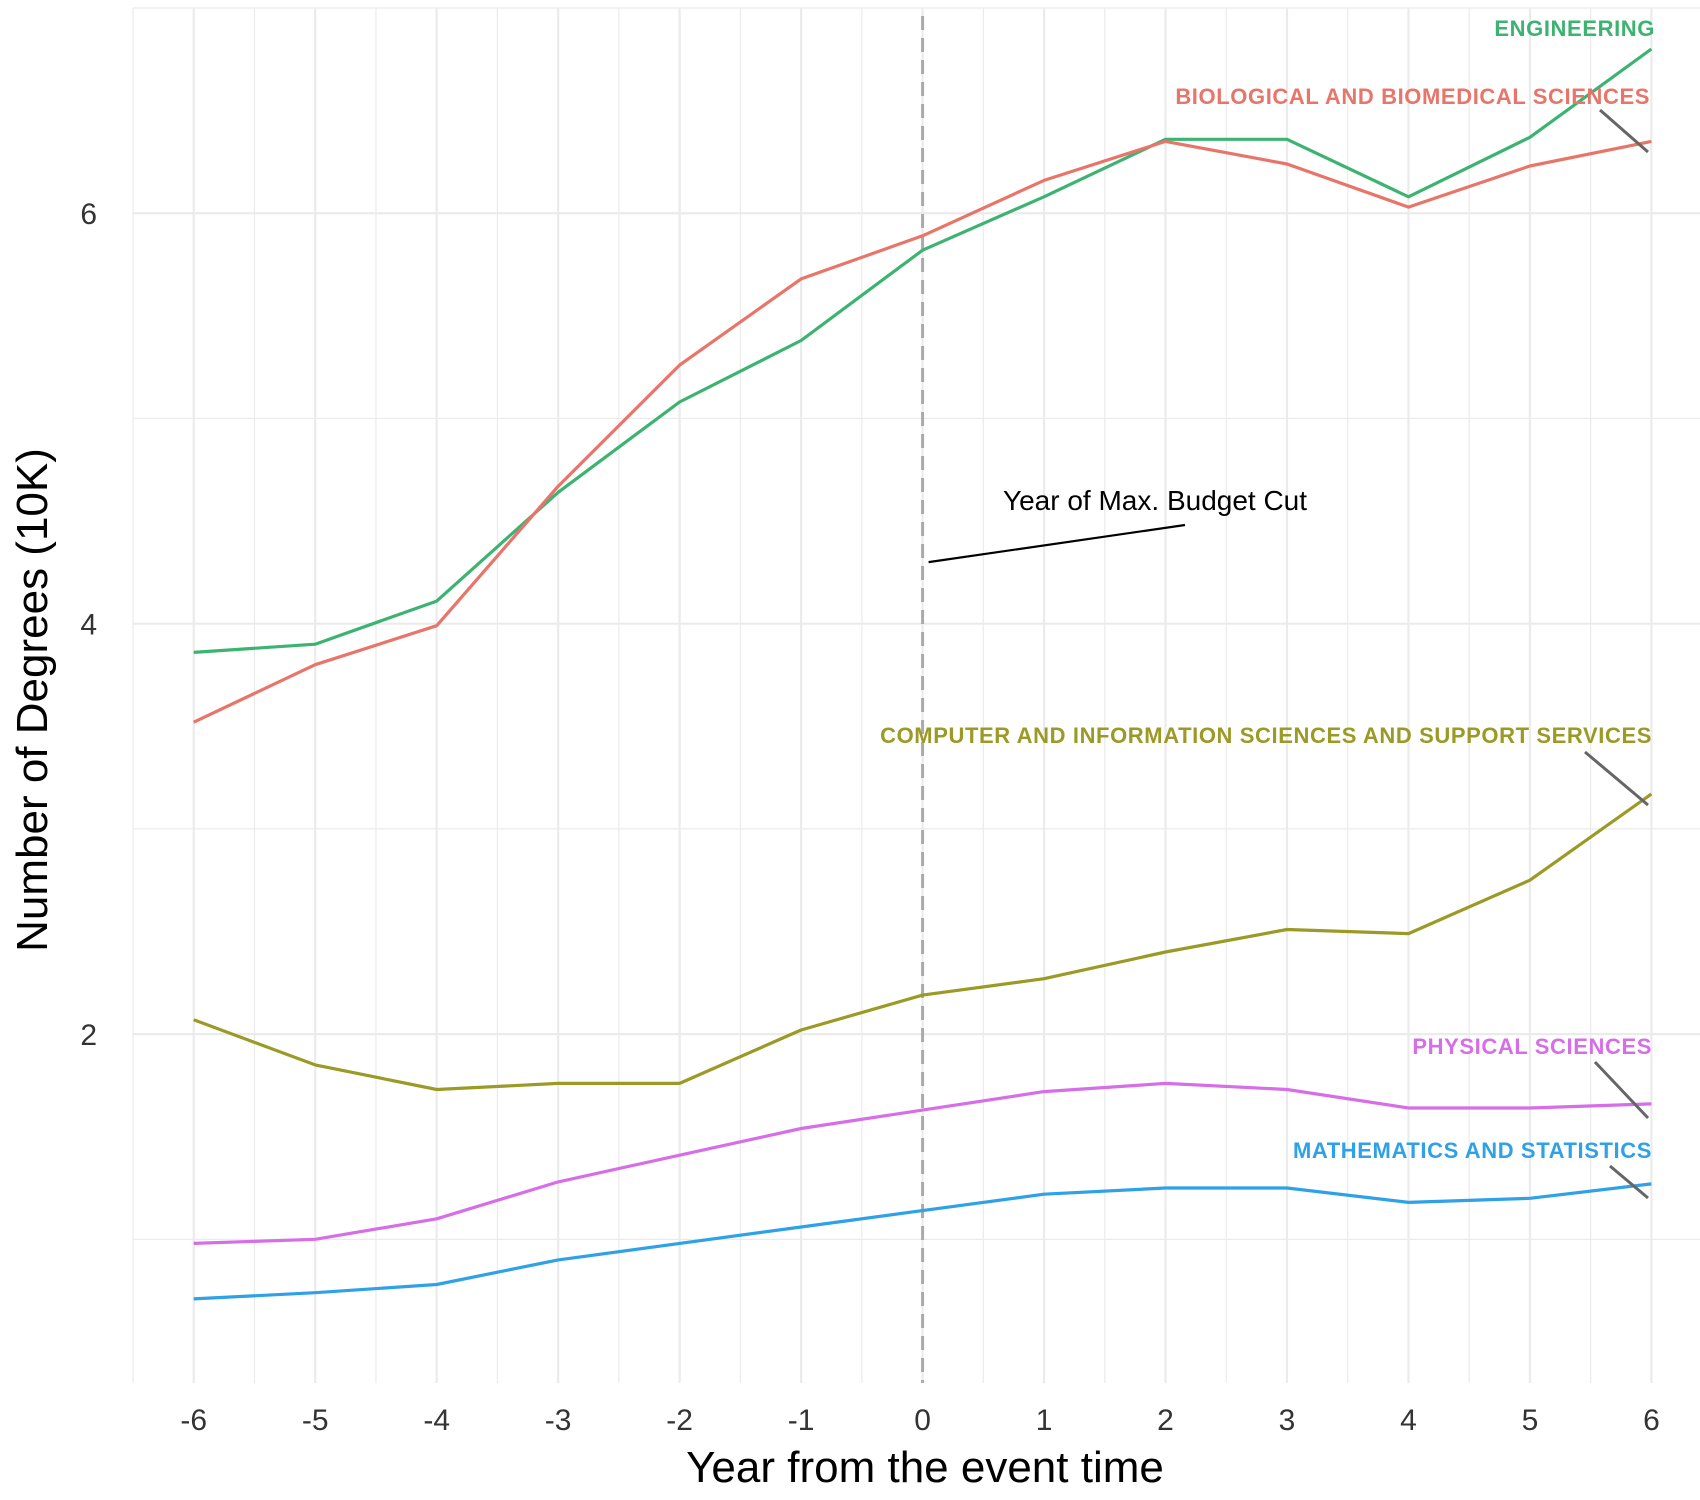 The width and height of the screenshot is (1700, 1500). I want to click on x-tick-label: 0, so click(922, 1420).